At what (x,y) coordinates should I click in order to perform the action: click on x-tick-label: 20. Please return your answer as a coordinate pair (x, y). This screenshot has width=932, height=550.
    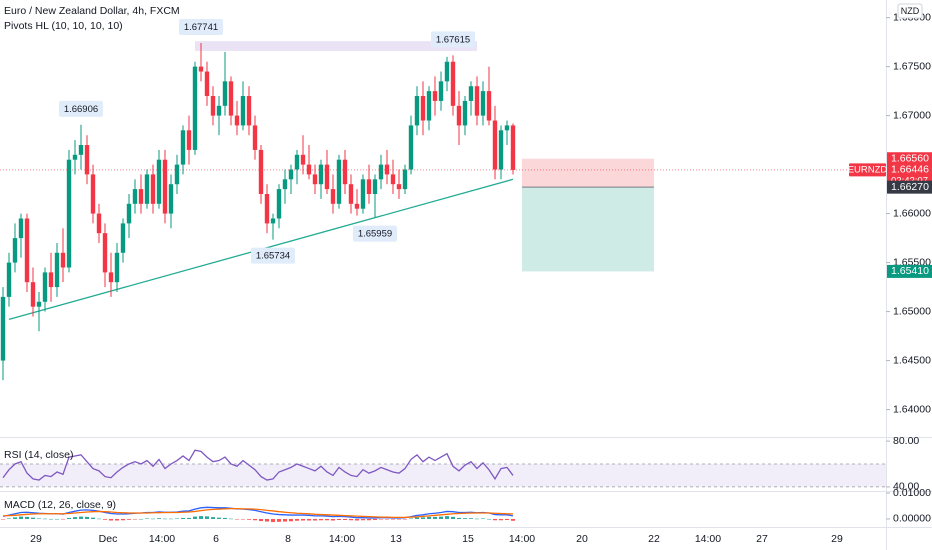
    Looking at the image, I should click on (582, 539).